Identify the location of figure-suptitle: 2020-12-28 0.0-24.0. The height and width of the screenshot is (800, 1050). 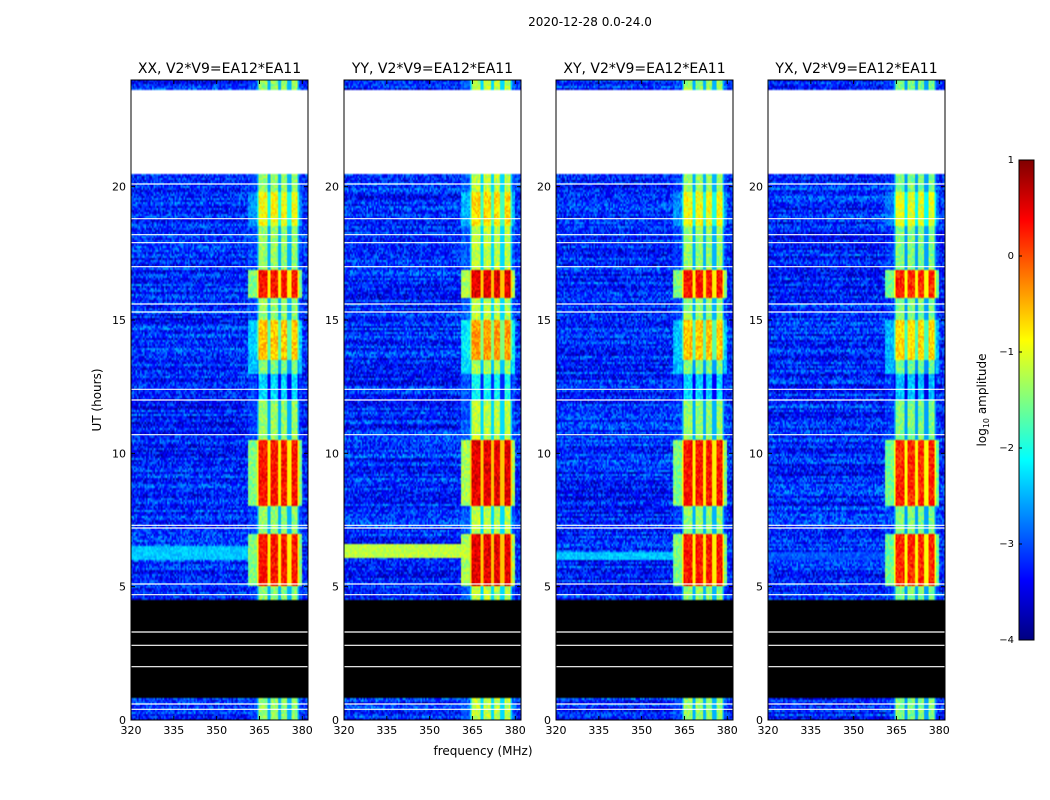
(590, 22).